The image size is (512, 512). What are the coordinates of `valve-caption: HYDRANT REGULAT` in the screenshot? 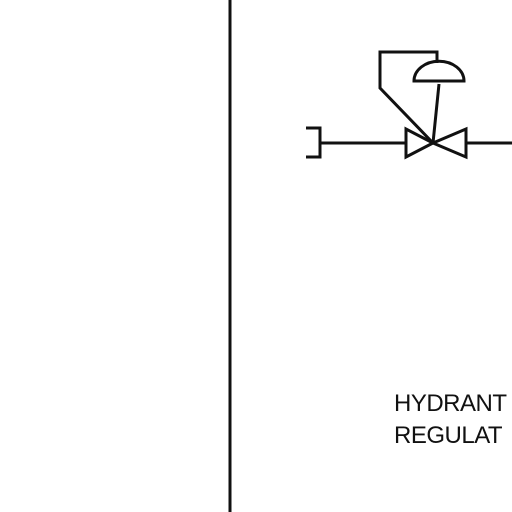 It's located at (453, 420).